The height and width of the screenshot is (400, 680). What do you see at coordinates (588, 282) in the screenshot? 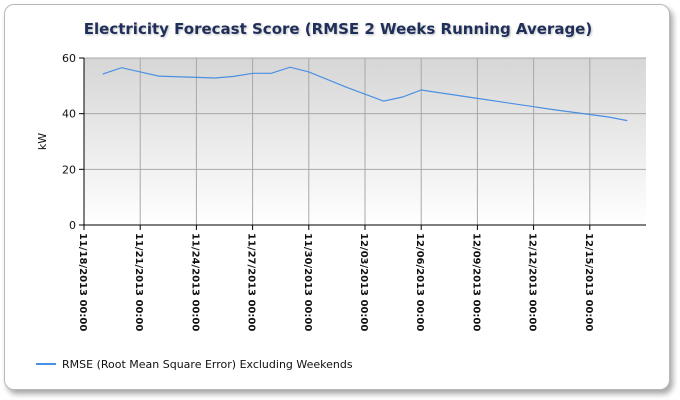
I see `x-tick-label: 12/15/2013 00:00` at bounding box center [588, 282].